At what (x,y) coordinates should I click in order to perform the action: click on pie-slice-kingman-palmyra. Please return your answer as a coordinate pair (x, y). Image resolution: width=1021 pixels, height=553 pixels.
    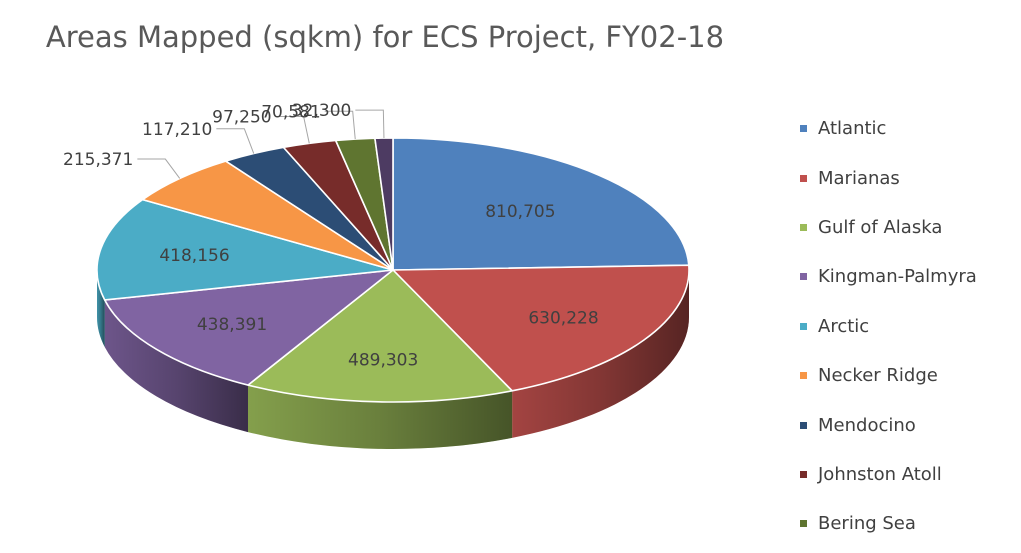
    Looking at the image, I should click on (248, 327).